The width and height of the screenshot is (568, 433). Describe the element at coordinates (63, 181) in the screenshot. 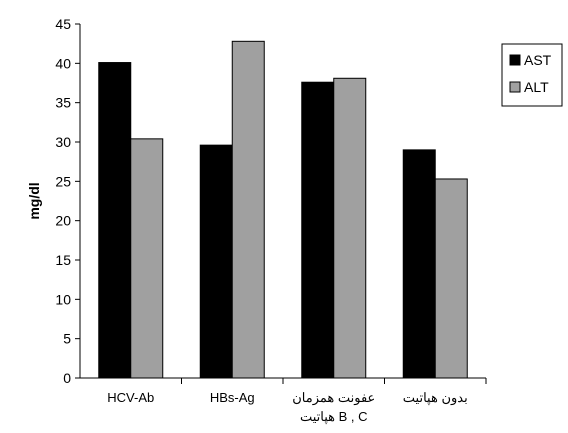

I see `y-tick-label: 25` at that location.